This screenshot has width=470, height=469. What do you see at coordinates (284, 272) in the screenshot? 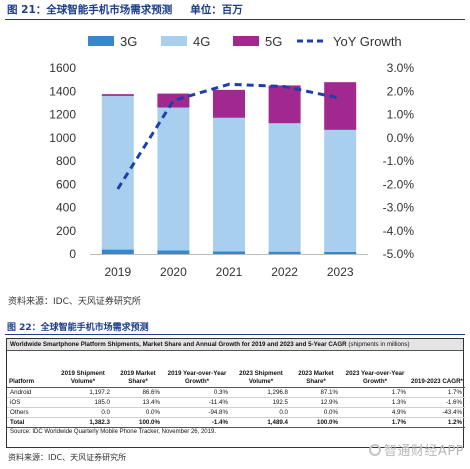
I see `x-tick-label: 2022` at bounding box center [284, 272].